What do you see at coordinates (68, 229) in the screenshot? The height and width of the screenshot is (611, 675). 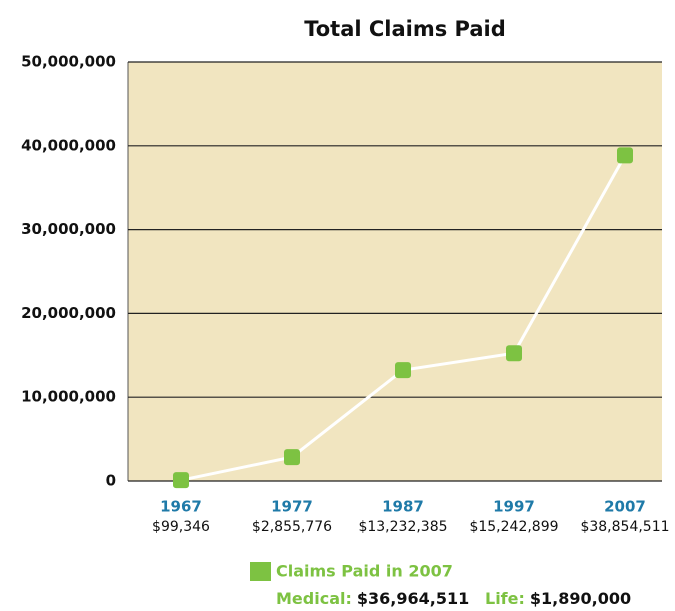 I see `y-tick-label: 30,000,000` at bounding box center [68, 229].